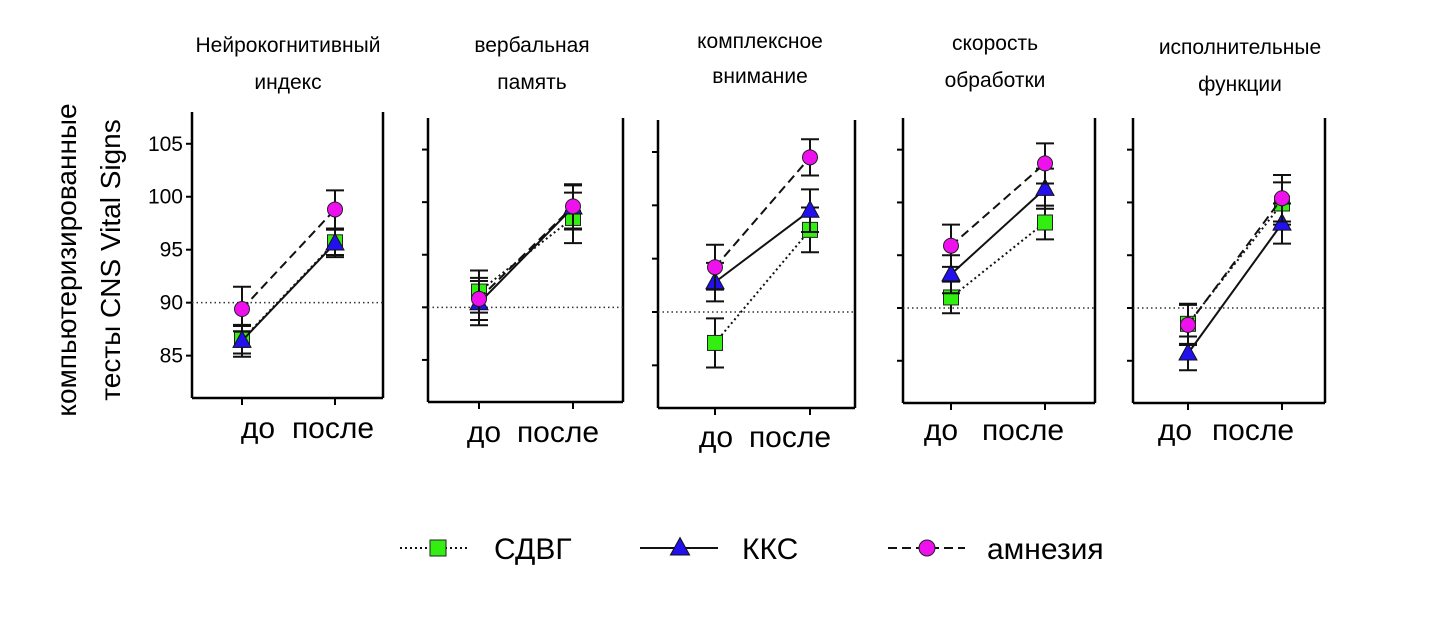  I want to click on panel-title-line-2: функции, so click(1240, 84).